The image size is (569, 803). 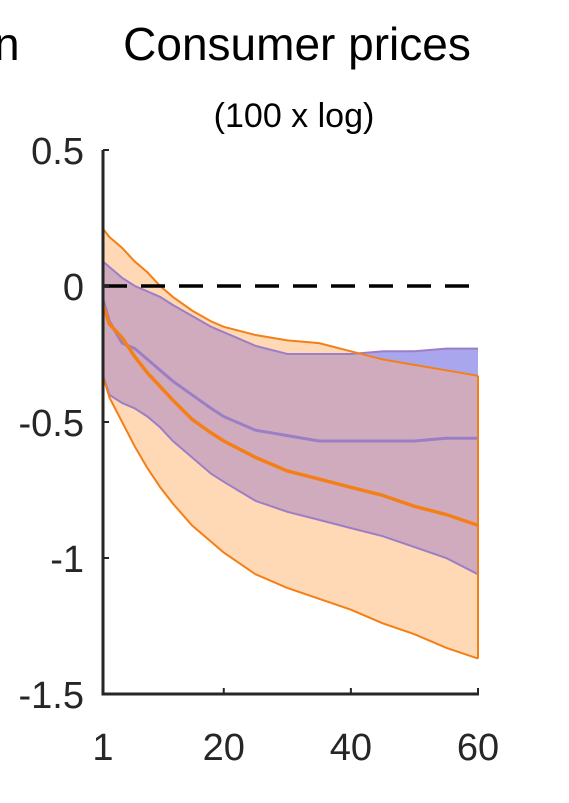 What do you see at coordinates (51, 696) in the screenshot?
I see `y-tick-label: -1.5` at bounding box center [51, 696].